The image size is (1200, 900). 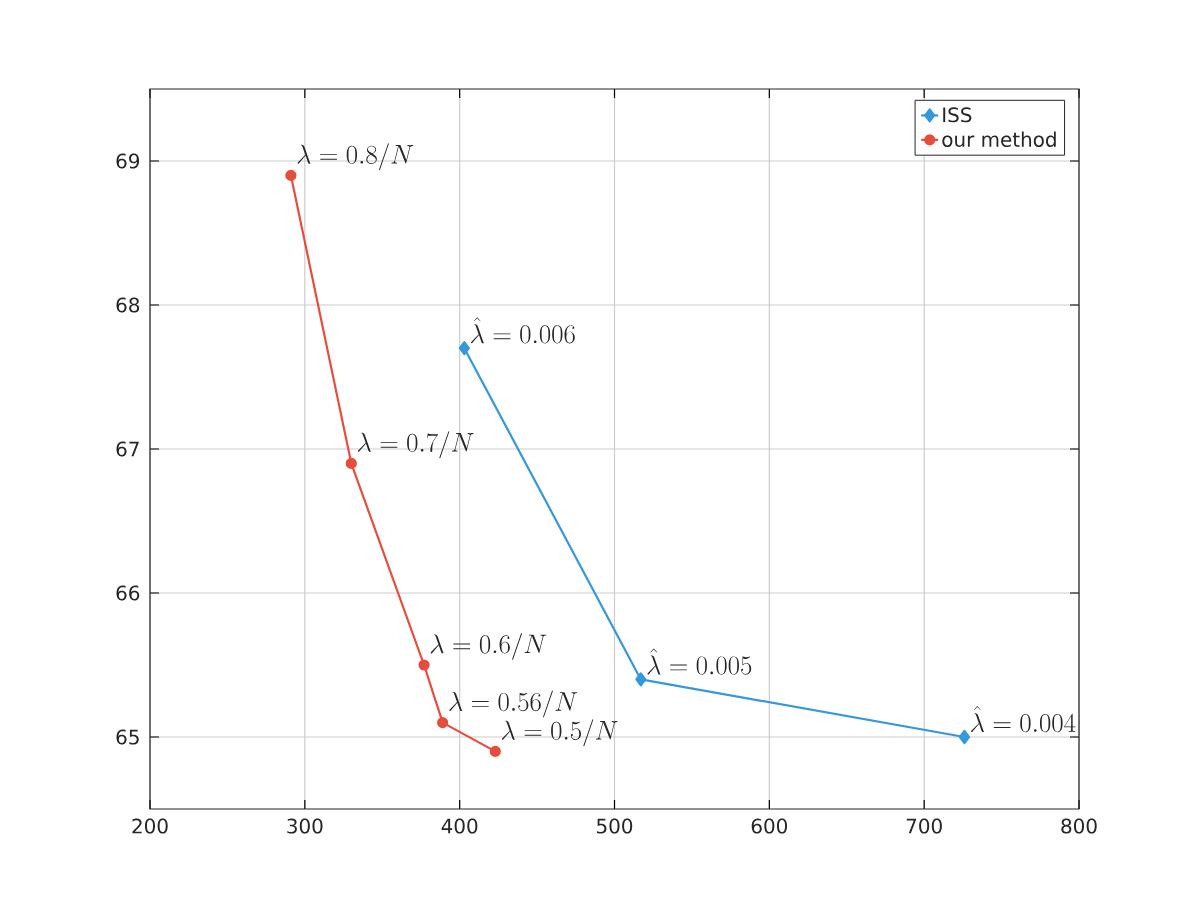 I want to click on y-tick-label: 69, so click(x=128, y=161).